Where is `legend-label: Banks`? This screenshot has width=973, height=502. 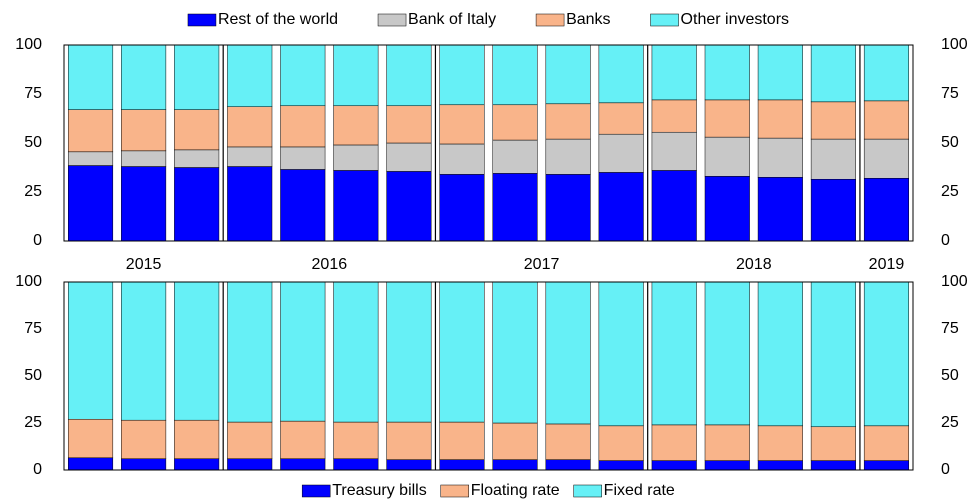
legend-label: Banks is located at coordinates (588, 19).